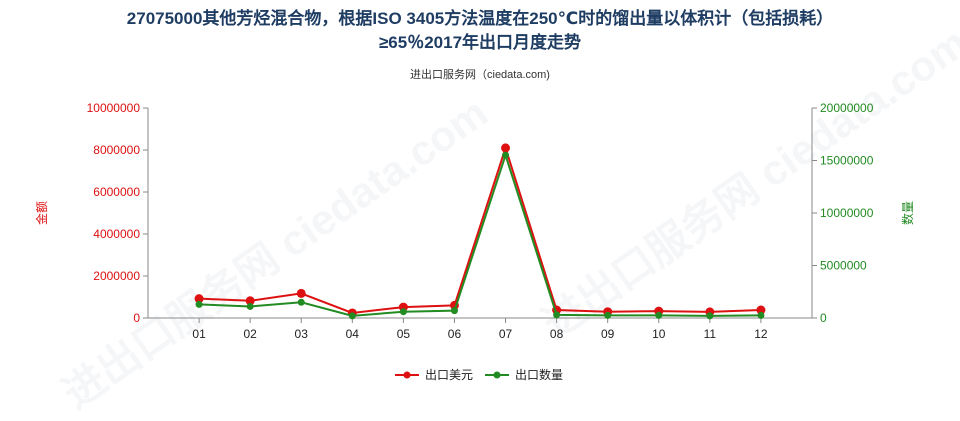 Image resolution: width=960 pixels, height=421 pixels. What do you see at coordinates (480, 75) in the screenshot?
I see `source-text: 进出口服务网（ciedata.com)` at bounding box center [480, 75].